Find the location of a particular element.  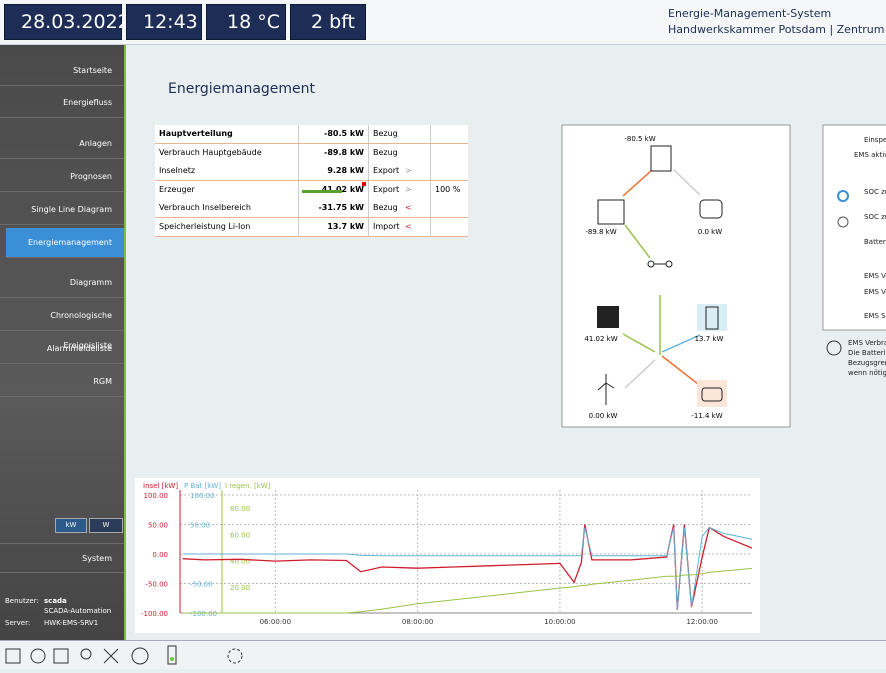

flow-label: -80.5 kW is located at coordinates (639, 139).